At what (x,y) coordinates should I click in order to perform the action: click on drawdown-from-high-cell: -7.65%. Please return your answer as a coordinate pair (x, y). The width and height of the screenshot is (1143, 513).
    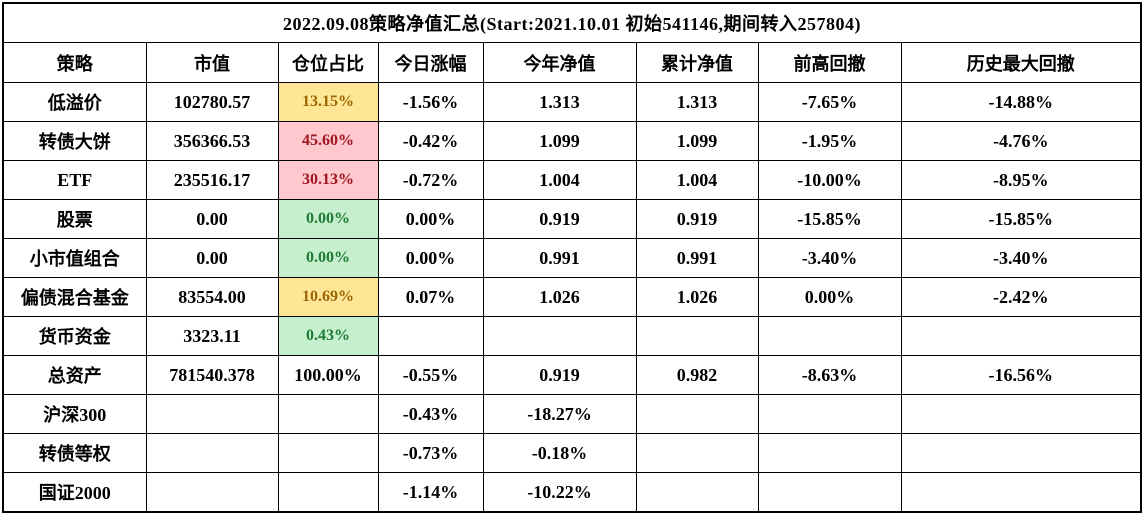
    Looking at the image, I should click on (829, 102).